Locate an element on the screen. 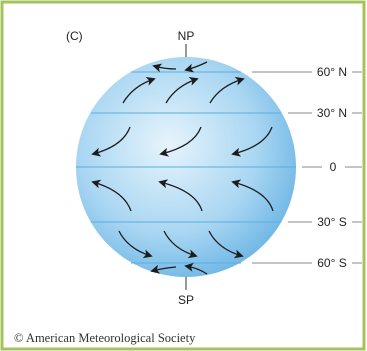  panel-label: (C) is located at coordinates (74, 36).